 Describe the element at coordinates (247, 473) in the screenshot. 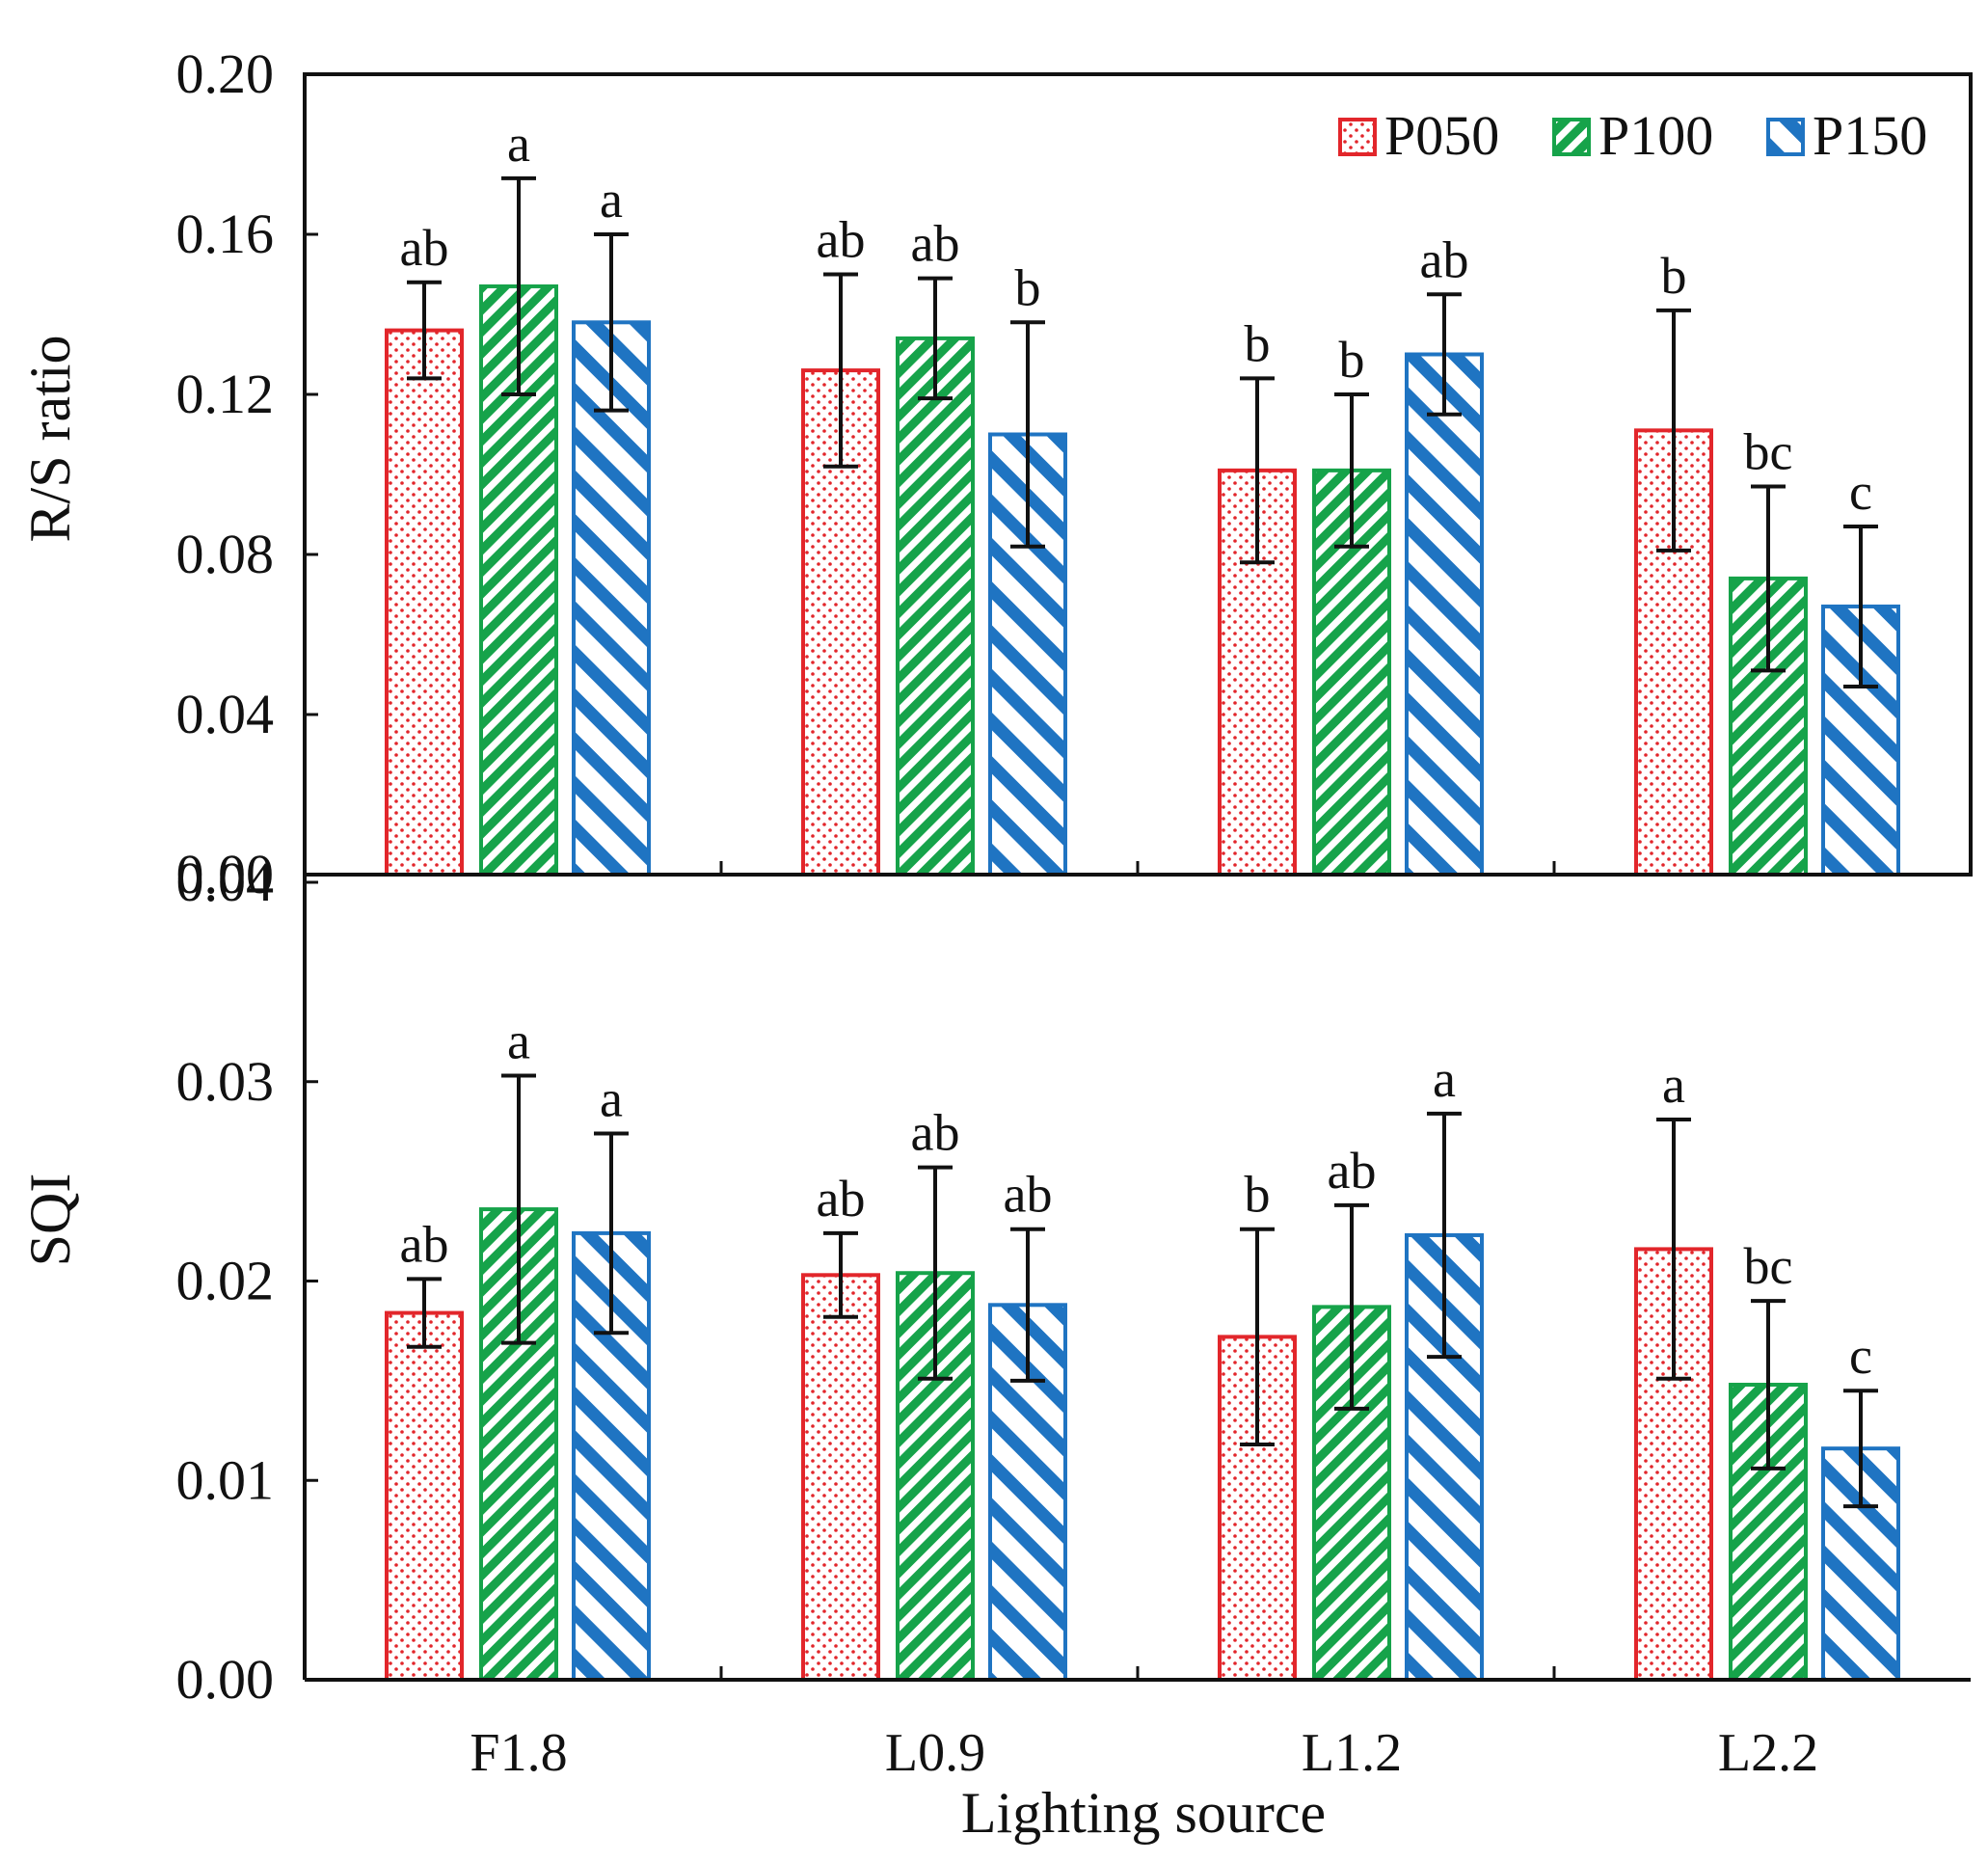

I see `top-y-ticks: 0.00 0.04 0.08 0.12 0.16 0.20` at that location.